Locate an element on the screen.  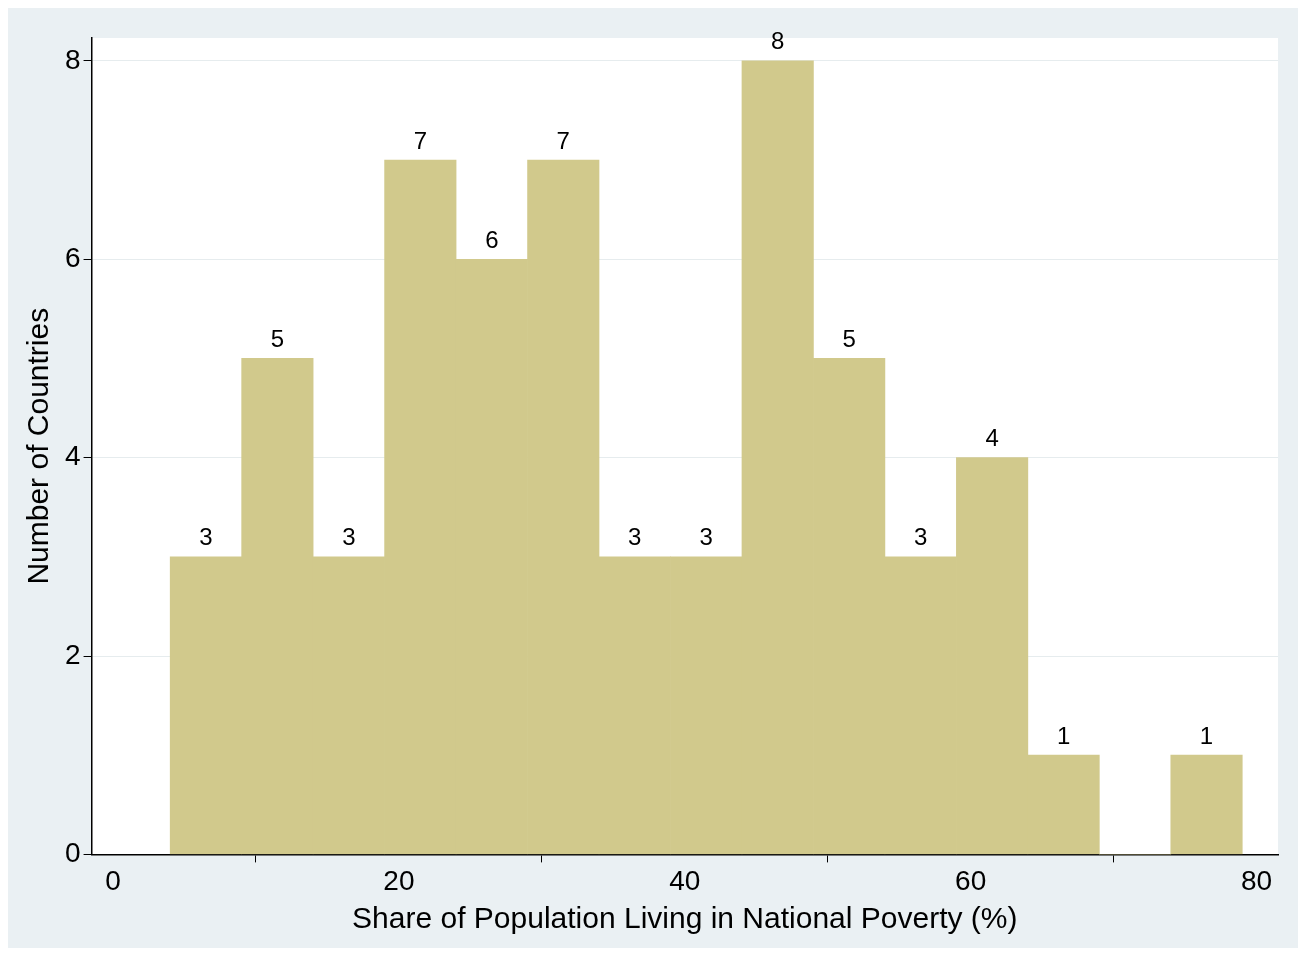
y-tick-label: 2 is located at coordinates (72, 654).